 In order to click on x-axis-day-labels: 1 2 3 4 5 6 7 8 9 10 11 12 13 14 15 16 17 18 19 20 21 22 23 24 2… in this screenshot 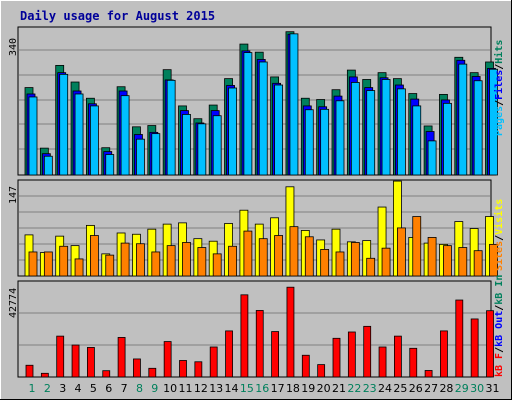, I will do `click(264, 388)`.